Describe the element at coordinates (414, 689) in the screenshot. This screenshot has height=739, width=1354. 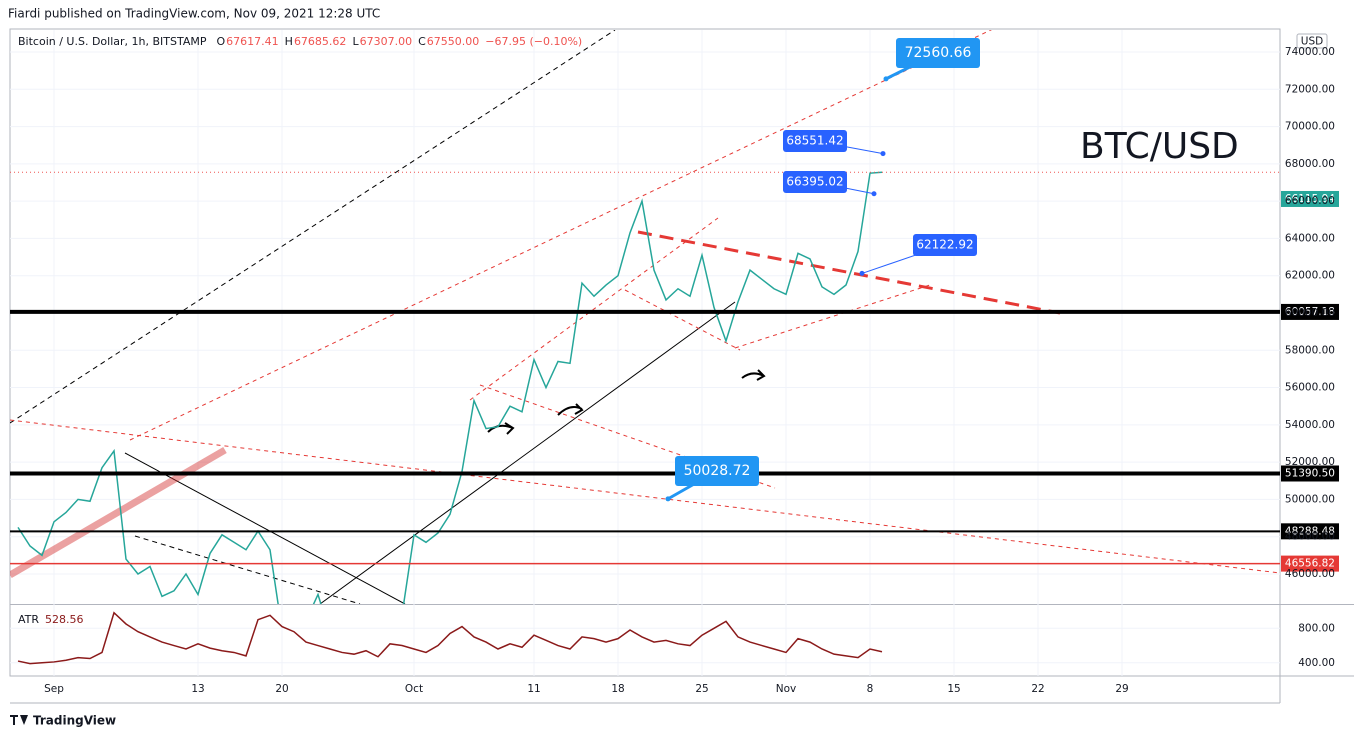
I see `x-tick-label: Oct` at that location.